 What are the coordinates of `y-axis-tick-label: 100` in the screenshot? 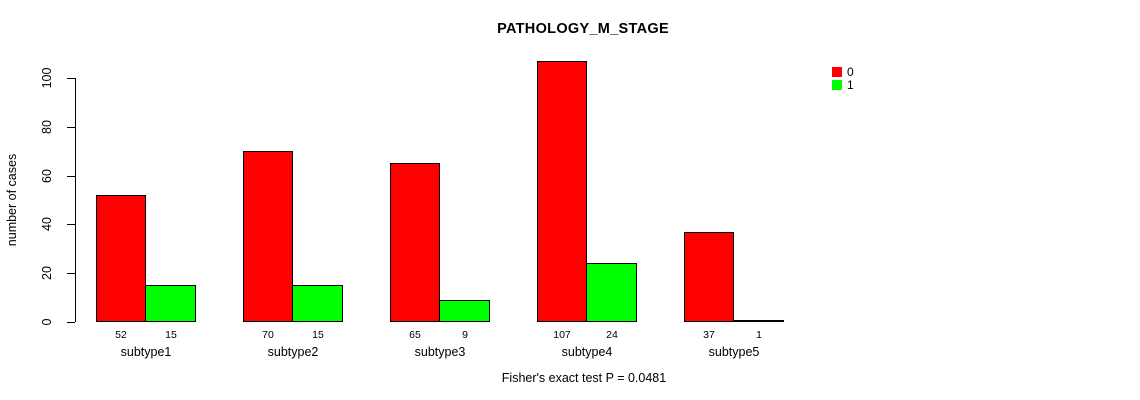 It's located at (47, 78).